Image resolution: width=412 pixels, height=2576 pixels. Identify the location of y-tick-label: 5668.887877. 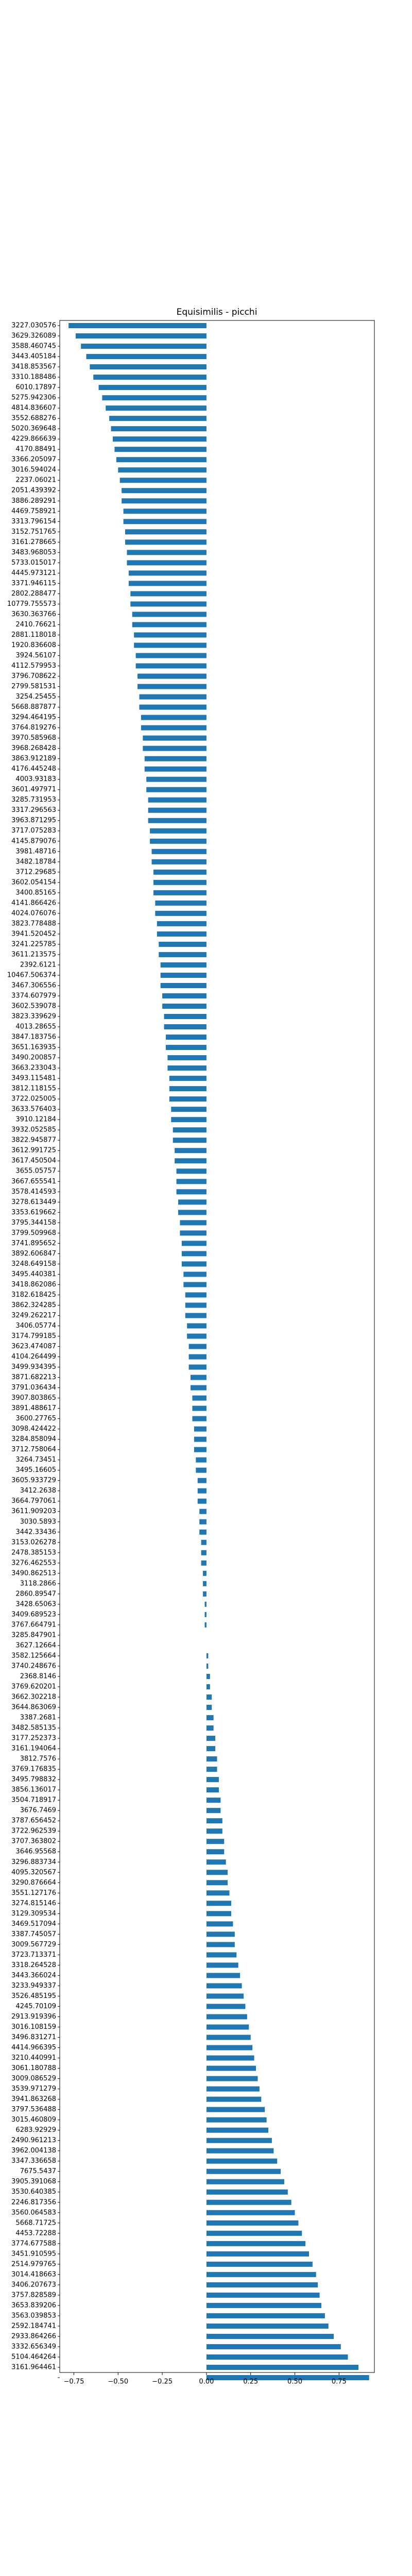
(33, 707).